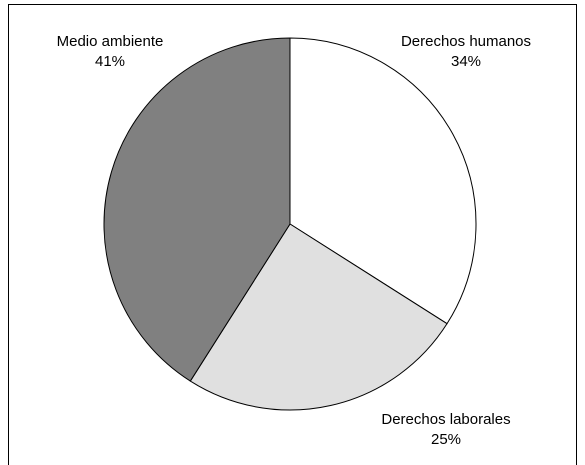 Image resolution: width=585 pixels, height=465 pixels. Describe the element at coordinates (466, 41) in the screenshot. I see `slice-label: Derechos humanos` at that location.